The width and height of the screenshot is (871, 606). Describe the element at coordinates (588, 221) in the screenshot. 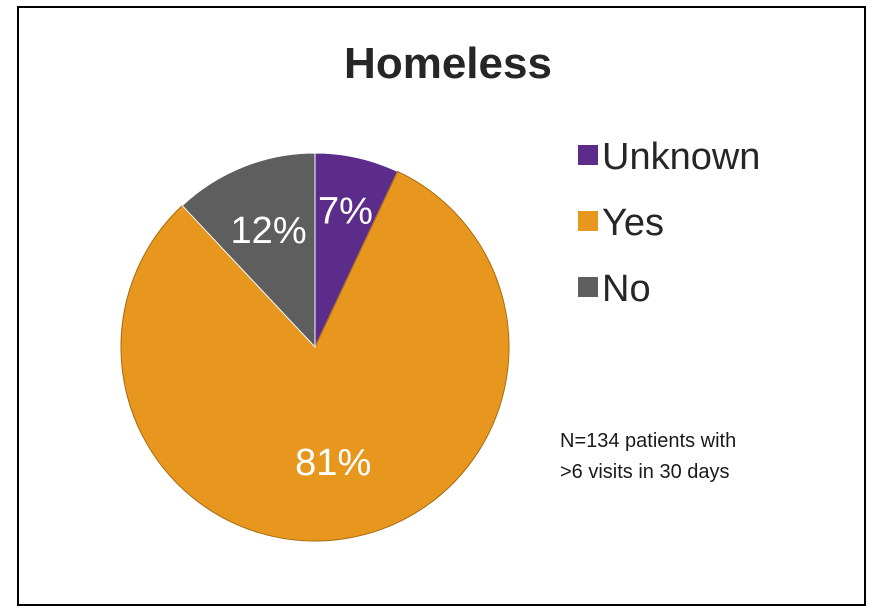

I see `legend-swatch-yes` at that location.